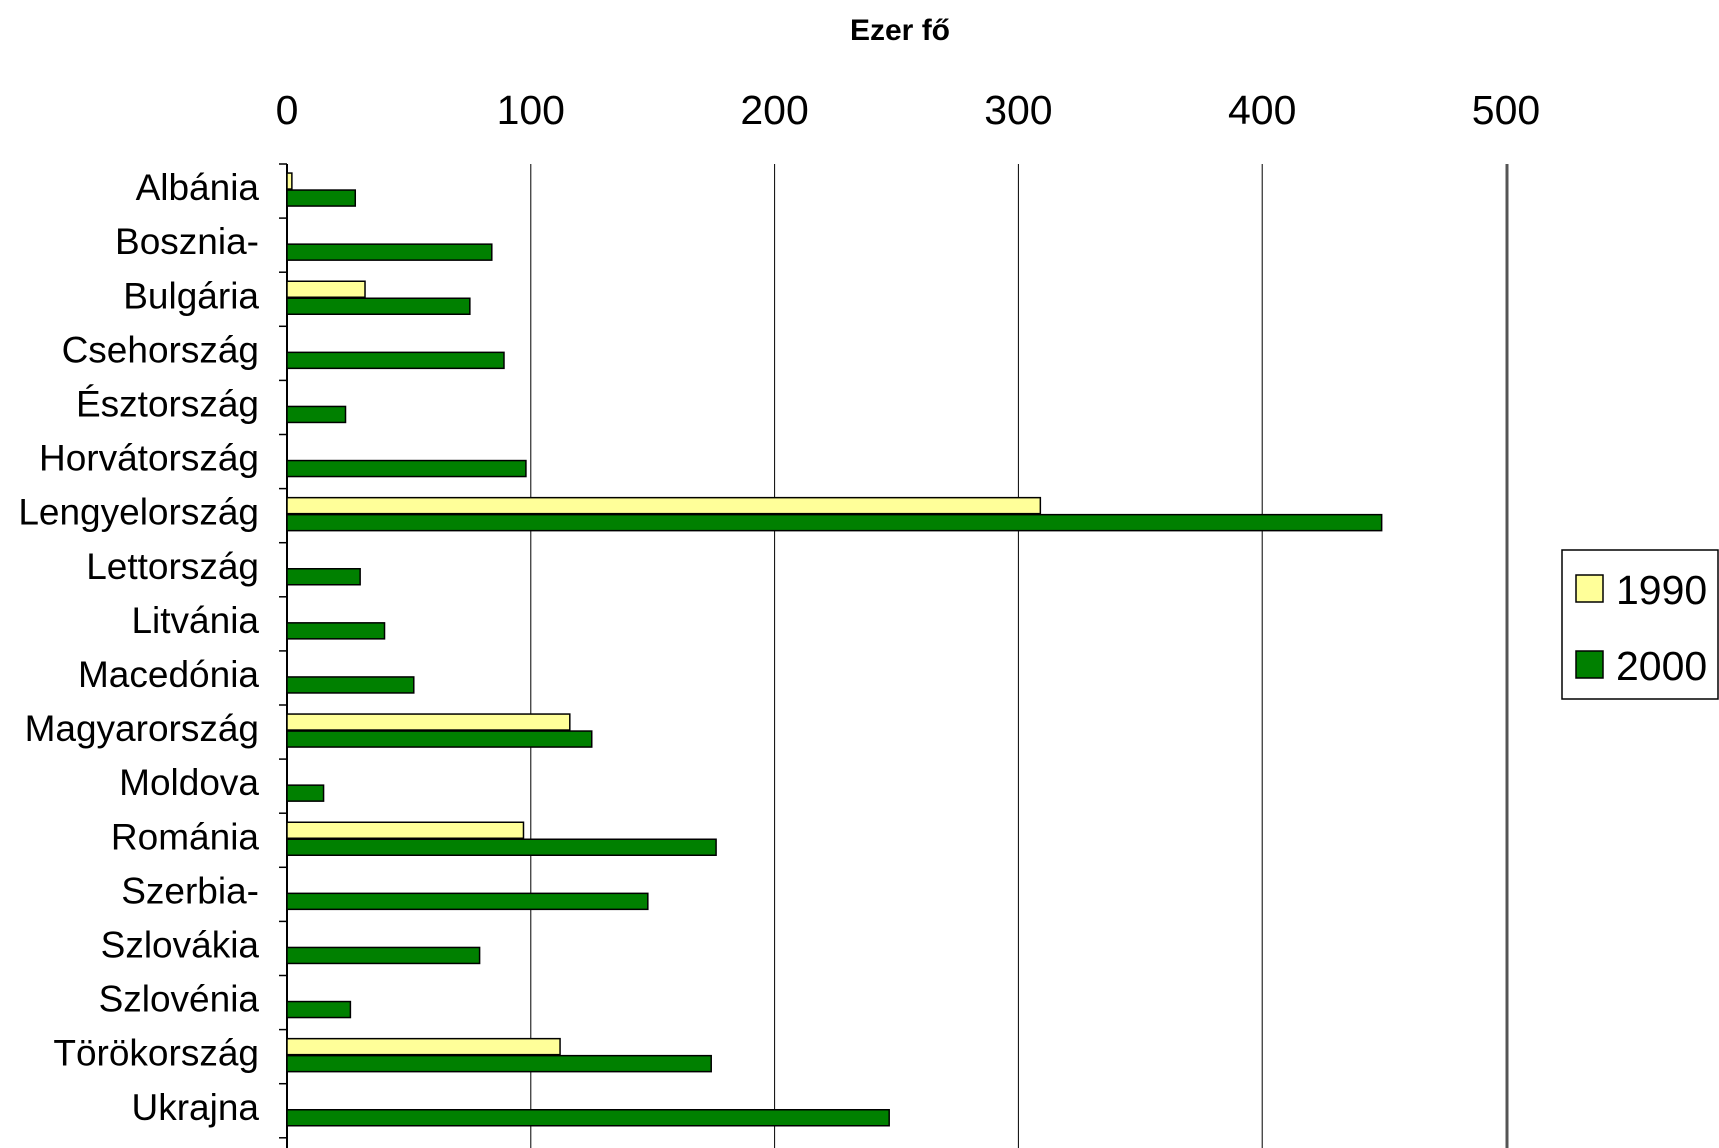 The width and height of the screenshot is (1719, 1148). I want to click on category-label: Szlovénia, so click(179, 999).